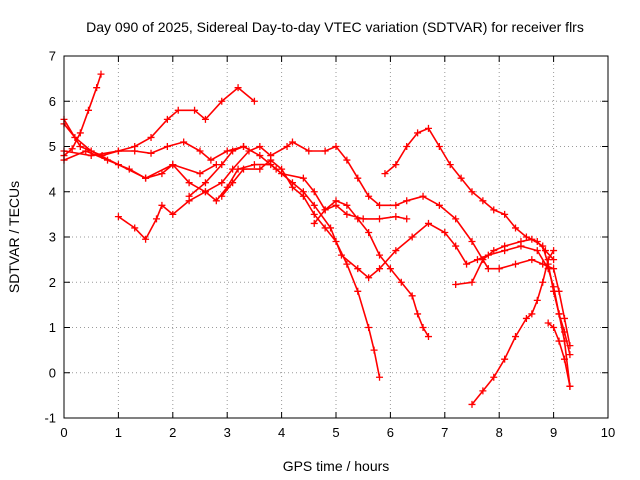 The width and height of the screenshot is (640, 480). Describe the element at coordinates (52, 191) in the screenshot. I see `y-tick-label: 4` at that location.